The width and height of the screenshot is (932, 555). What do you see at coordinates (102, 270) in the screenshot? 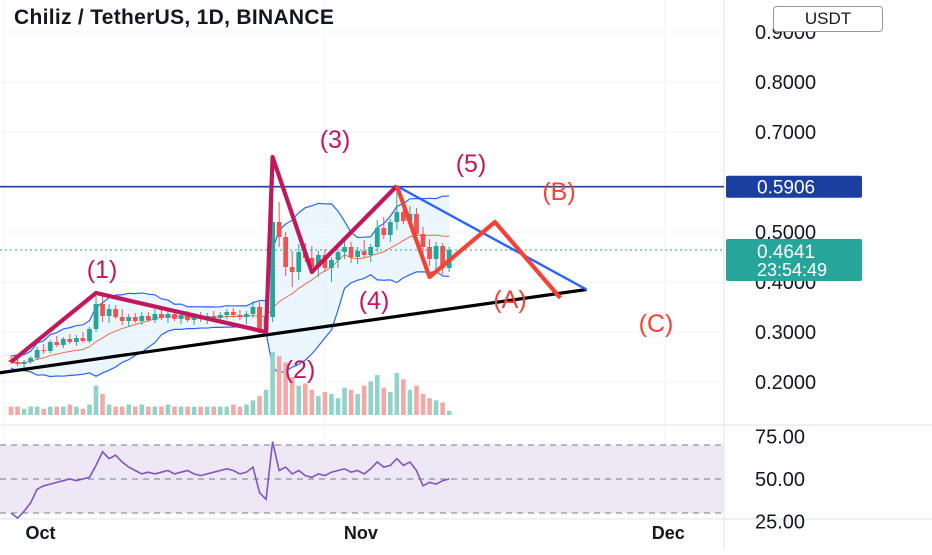
I see `wave-label-w1: (1)` at bounding box center [102, 270].